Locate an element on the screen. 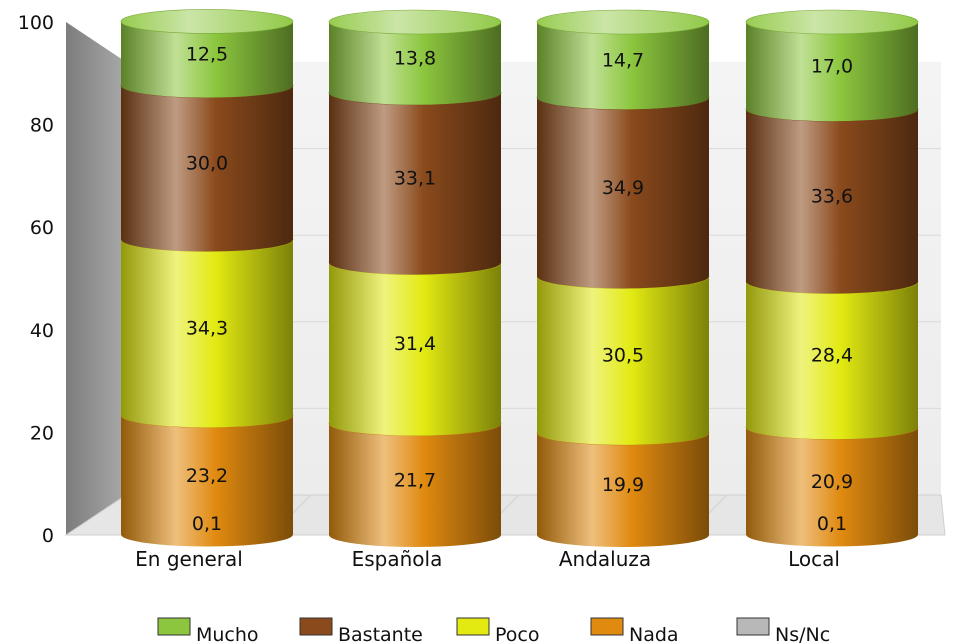 Image resolution: width=955 pixels, height=644 pixels. legend-label: Ns/Nc is located at coordinates (802, 634).